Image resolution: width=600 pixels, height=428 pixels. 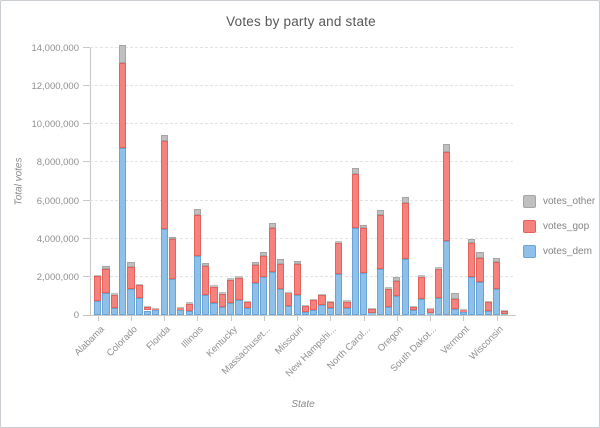 What do you see at coordinates (438, 181) in the screenshot?
I see `bar-tennessee` at bounding box center [438, 181].